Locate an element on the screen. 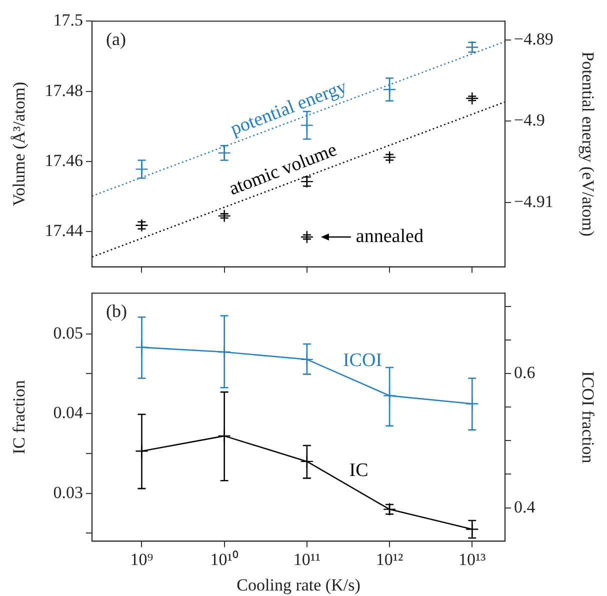 Image resolution: width=607 pixels, height=596 pixels. y2-tick-label: 0.6 is located at coordinates (525, 372).